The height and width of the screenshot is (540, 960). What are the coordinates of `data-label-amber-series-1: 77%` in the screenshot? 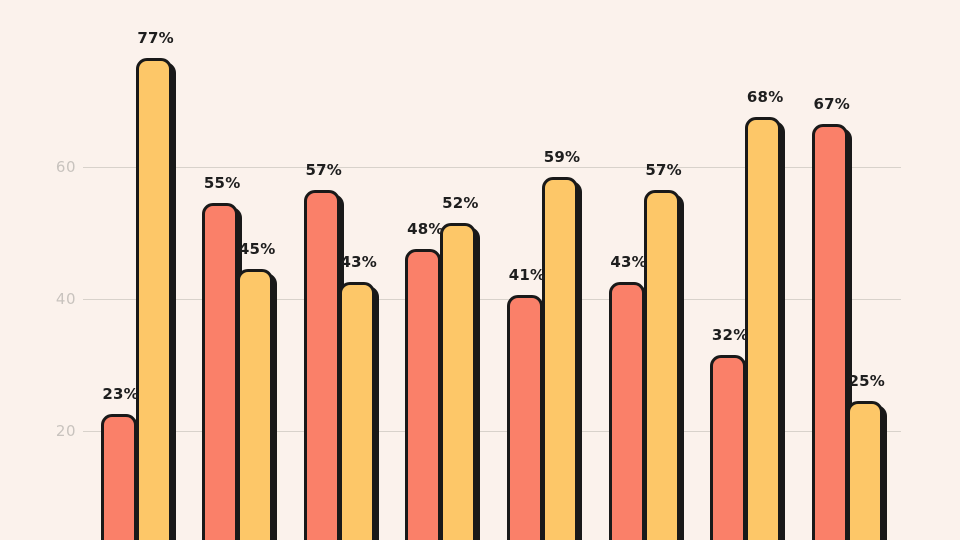 It's located at (155, 37).